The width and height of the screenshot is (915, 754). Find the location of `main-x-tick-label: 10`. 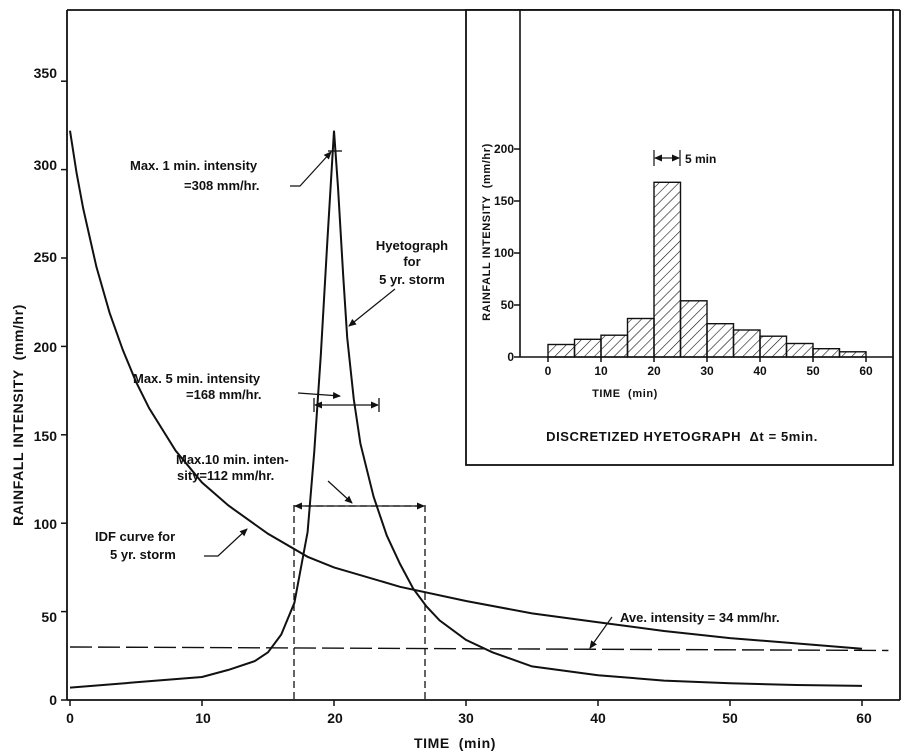

main-x-tick-label: 10 is located at coordinates (203, 718).